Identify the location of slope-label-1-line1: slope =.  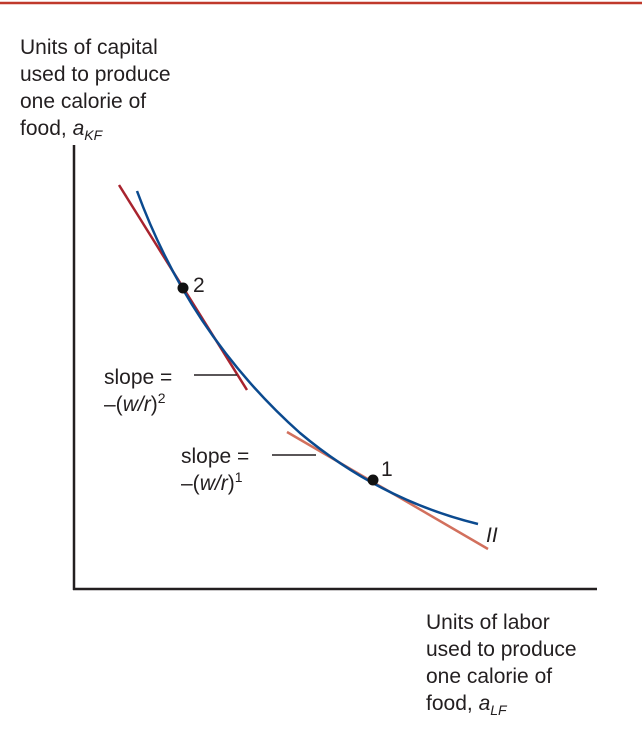
(215, 456).